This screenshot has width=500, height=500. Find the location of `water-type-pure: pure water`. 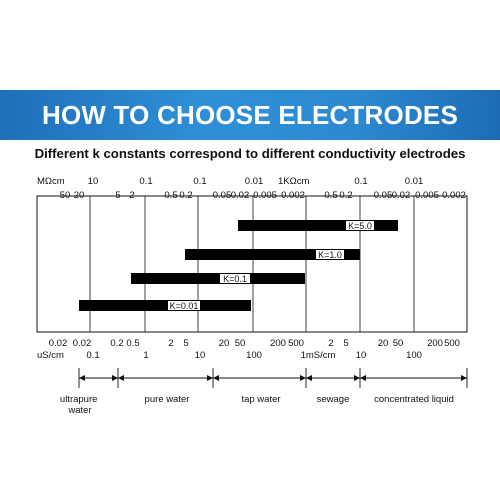

water-type-pure: pure water is located at coordinates (167, 399).